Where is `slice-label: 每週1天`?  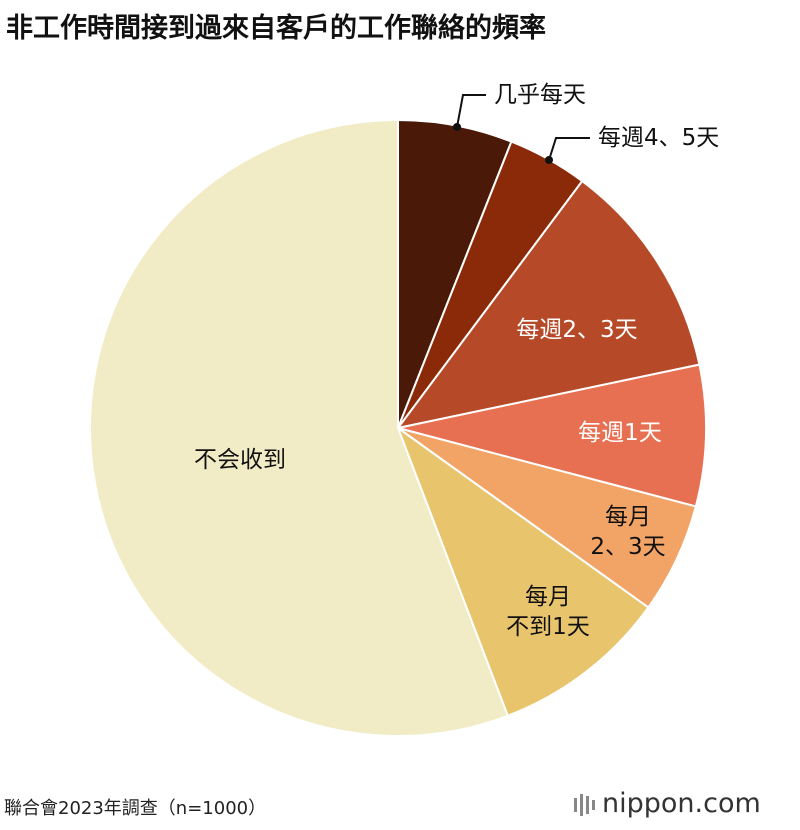
slice-label: 每週1天 is located at coordinates (620, 433).